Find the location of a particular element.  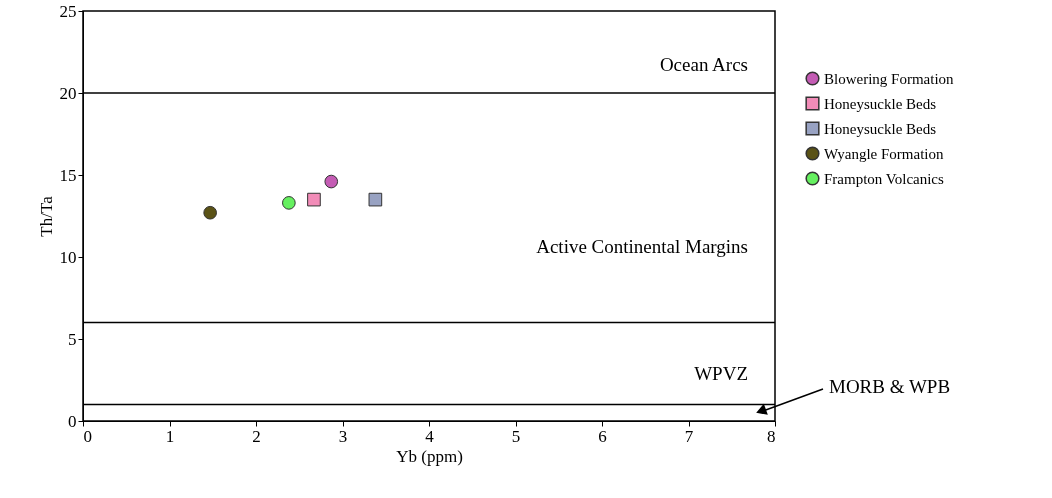

x-tick-label: 3 is located at coordinates (343, 436).